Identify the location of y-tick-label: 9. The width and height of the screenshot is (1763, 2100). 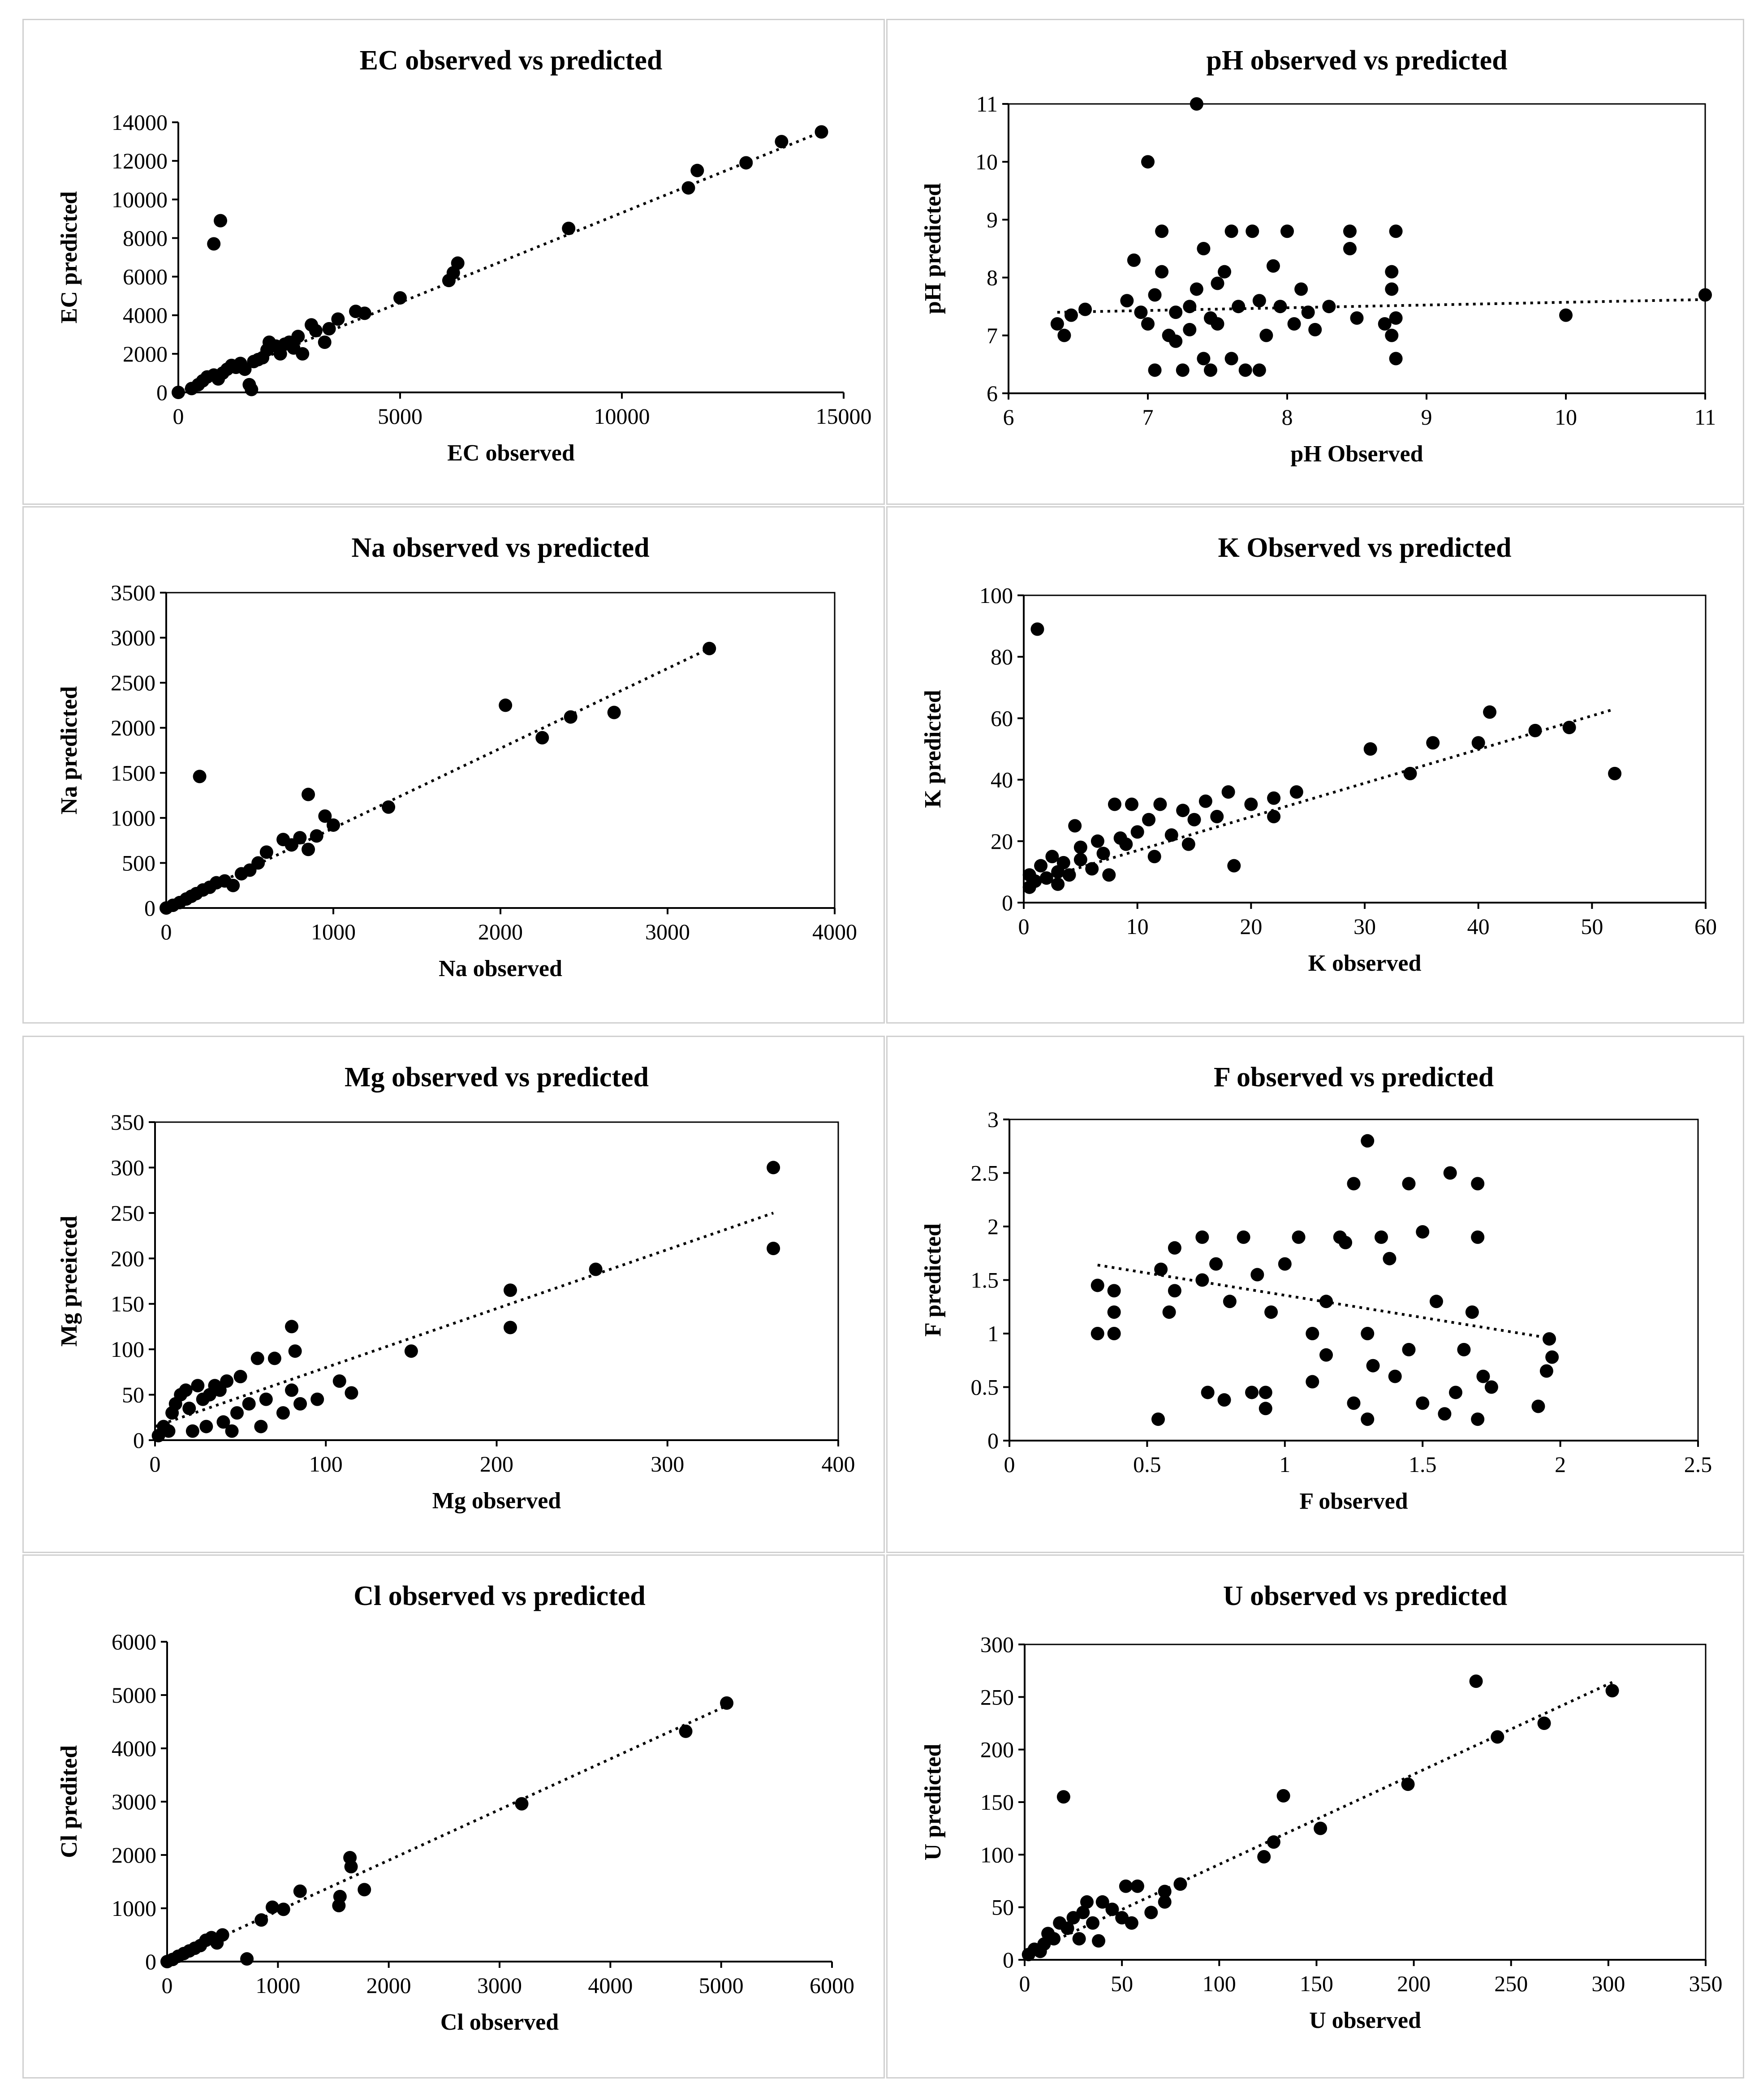
(993, 219).